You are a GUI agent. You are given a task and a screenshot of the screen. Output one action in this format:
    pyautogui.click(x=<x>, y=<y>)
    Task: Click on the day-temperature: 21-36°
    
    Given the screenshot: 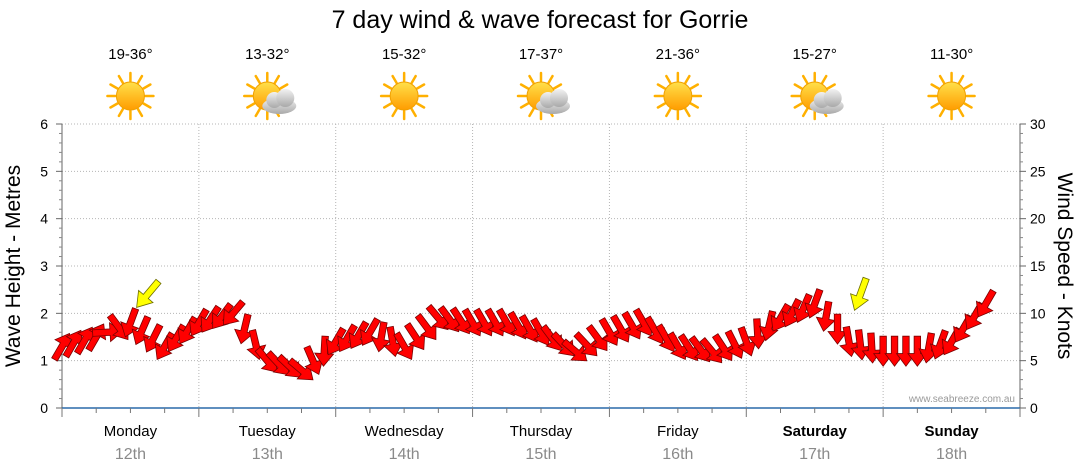 What is the action you would take?
    pyautogui.click(x=678, y=54)
    